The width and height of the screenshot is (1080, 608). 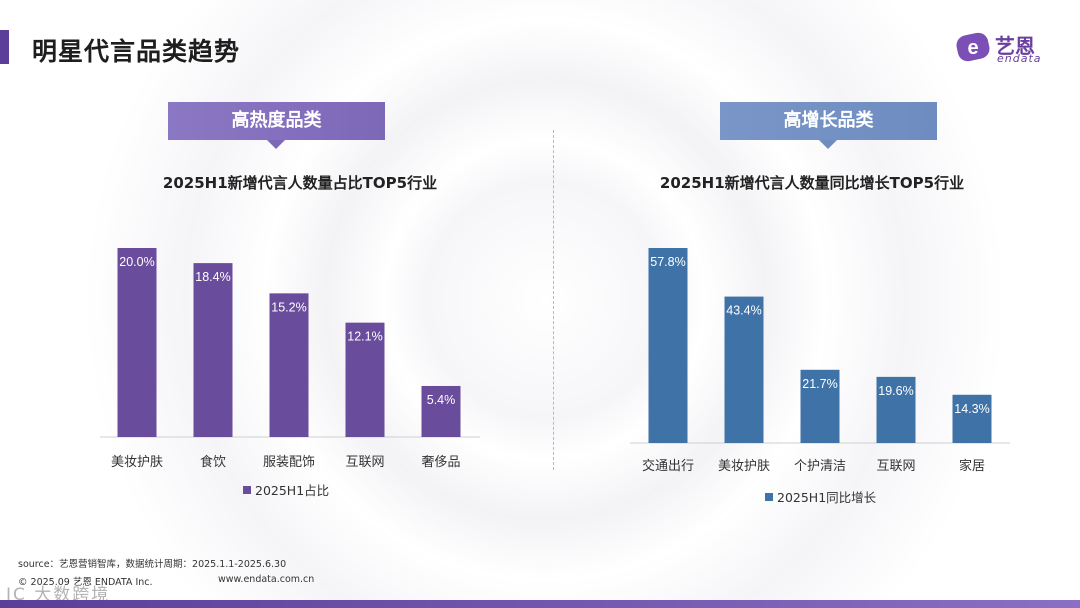 I want to click on svg-text: e, so click(x=972, y=48).